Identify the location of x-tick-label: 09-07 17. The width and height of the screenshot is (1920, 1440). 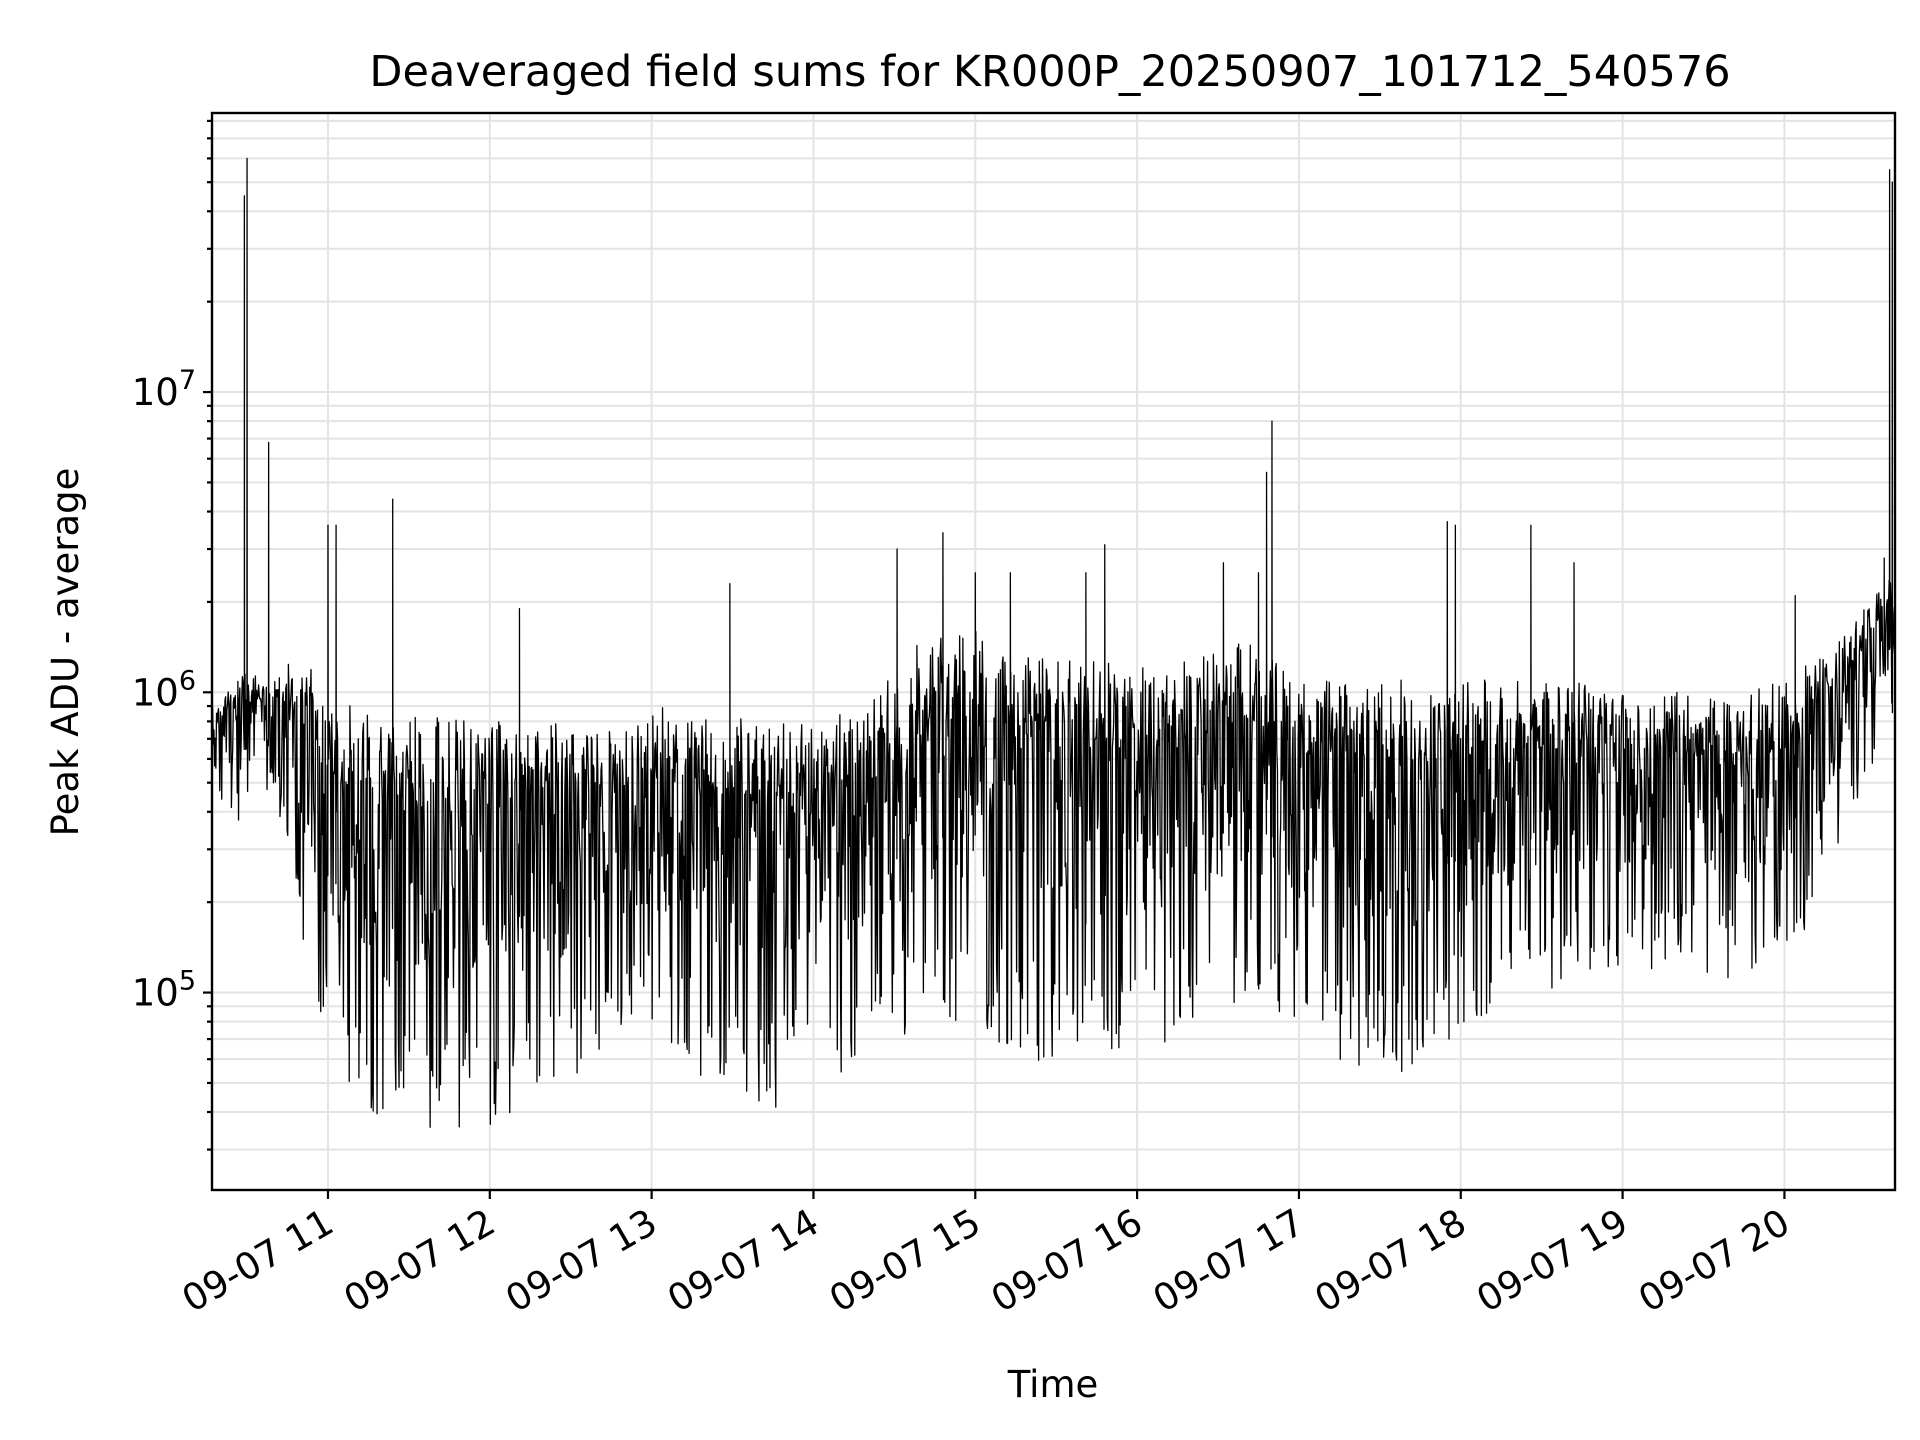
(1229, 1261).